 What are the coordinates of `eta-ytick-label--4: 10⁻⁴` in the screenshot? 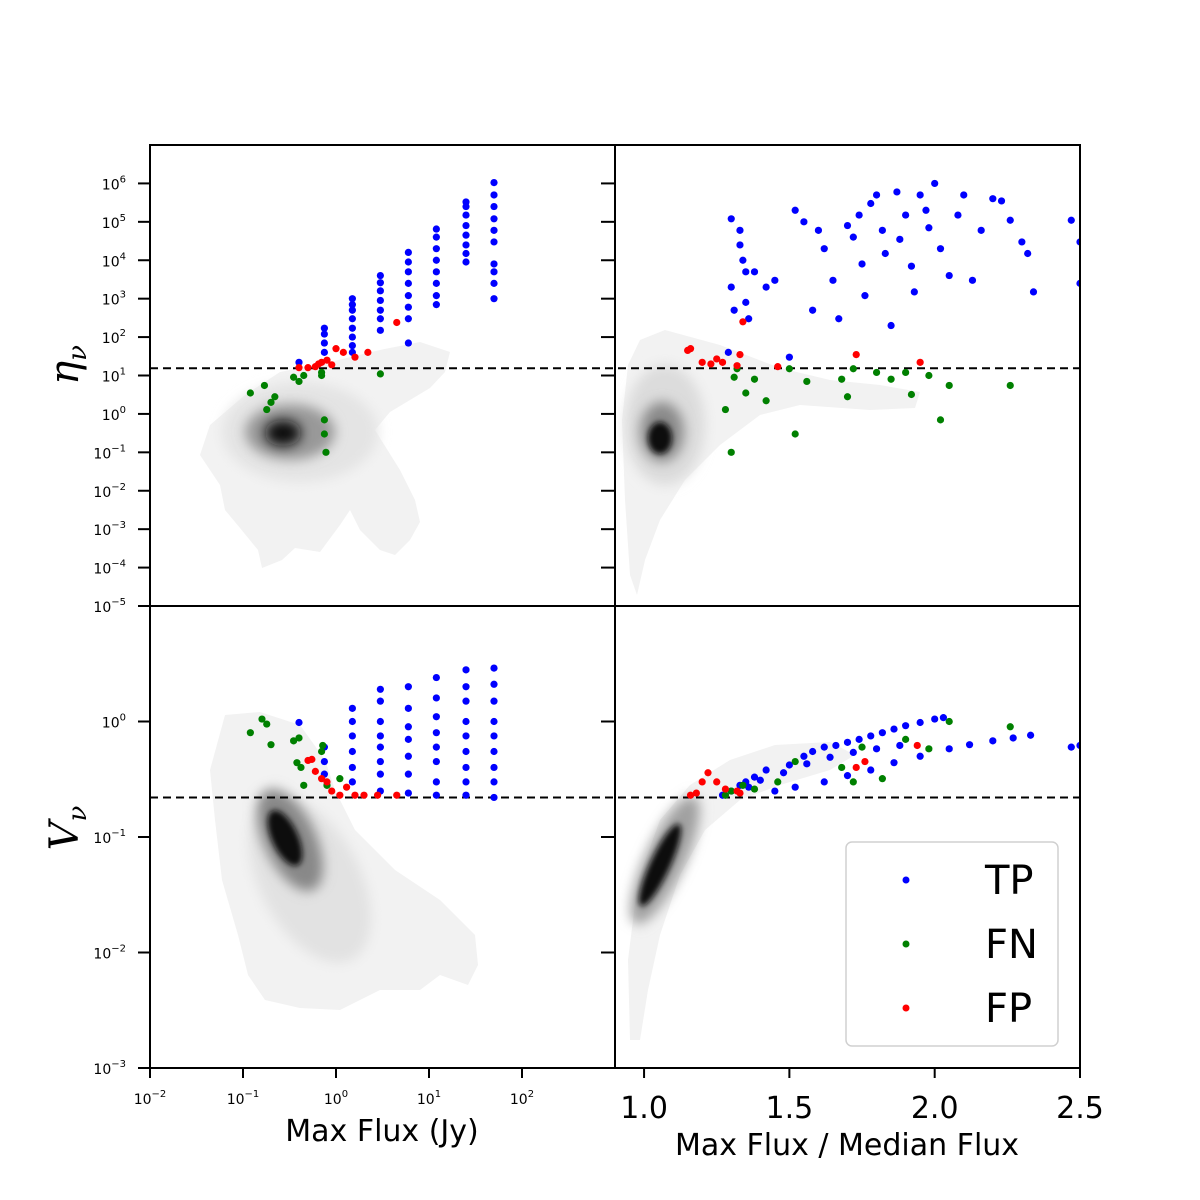 It's located at (109, 568).